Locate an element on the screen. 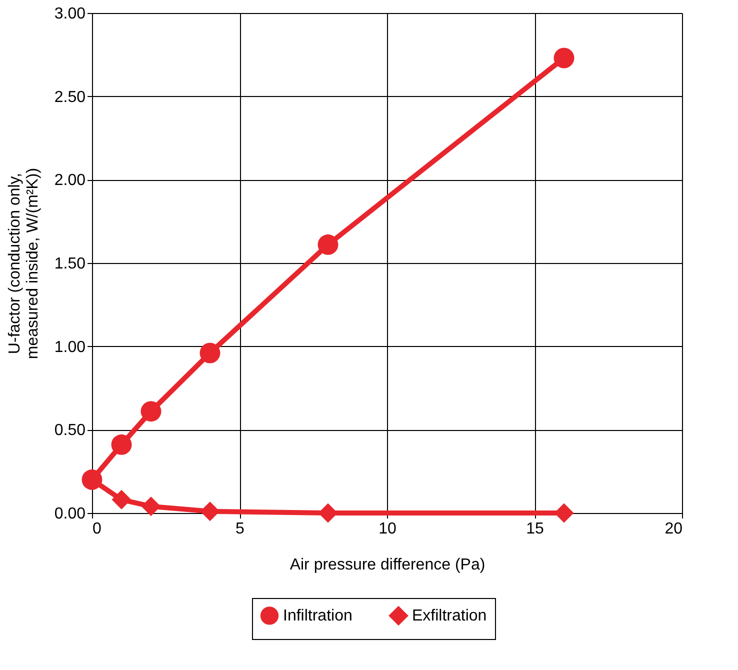 The width and height of the screenshot is (738, 670). y-tick-label: 1.00 is located at coordinates (70, 347).